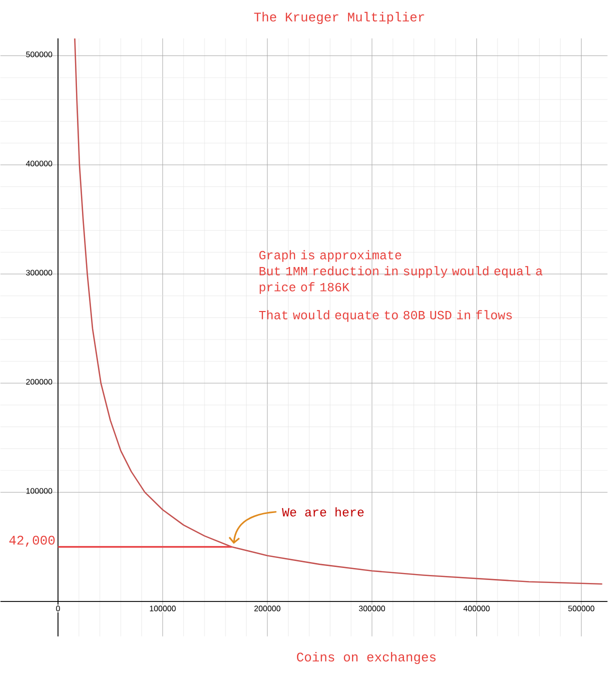  I want to click on y-tick-label: 400000, so click(39, 163).